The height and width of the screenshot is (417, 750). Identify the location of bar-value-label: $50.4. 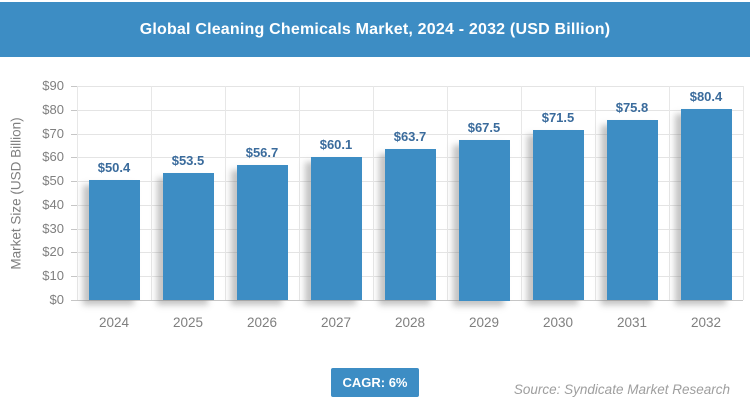
(114, 167).